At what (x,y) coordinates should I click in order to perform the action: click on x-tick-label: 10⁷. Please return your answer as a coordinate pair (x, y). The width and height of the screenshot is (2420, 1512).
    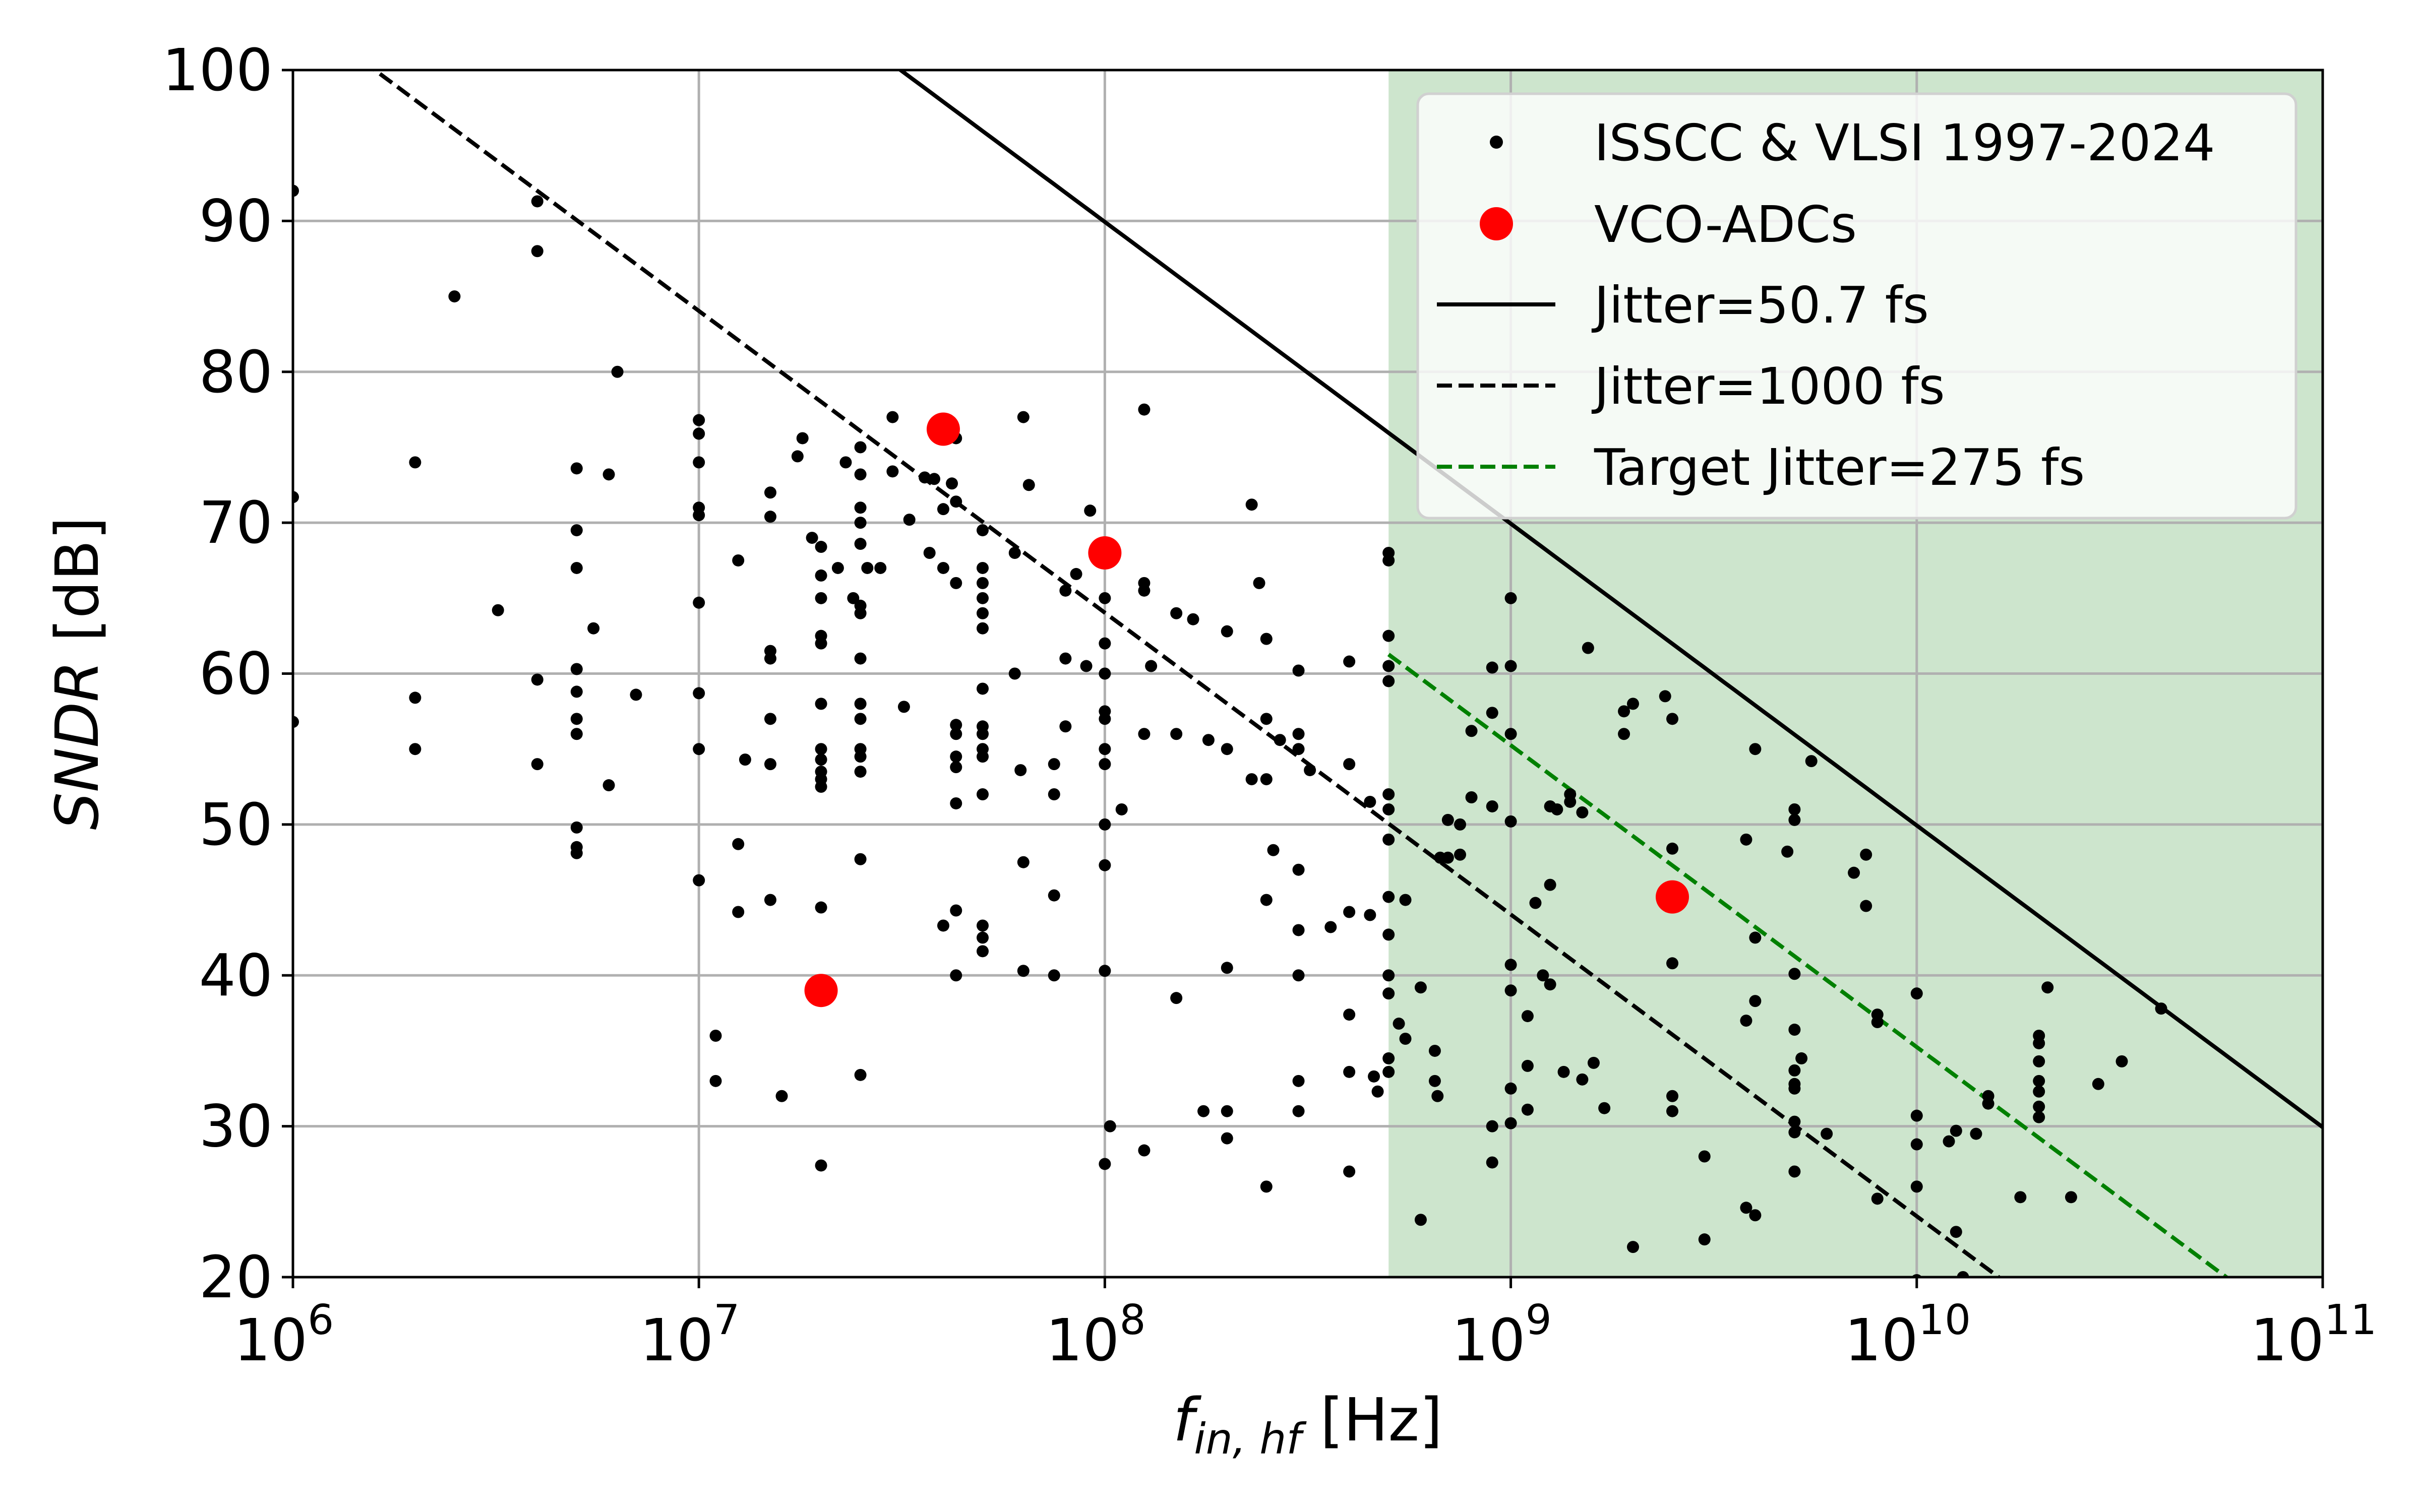
    Looking at the image, I should click on (690, 1335).